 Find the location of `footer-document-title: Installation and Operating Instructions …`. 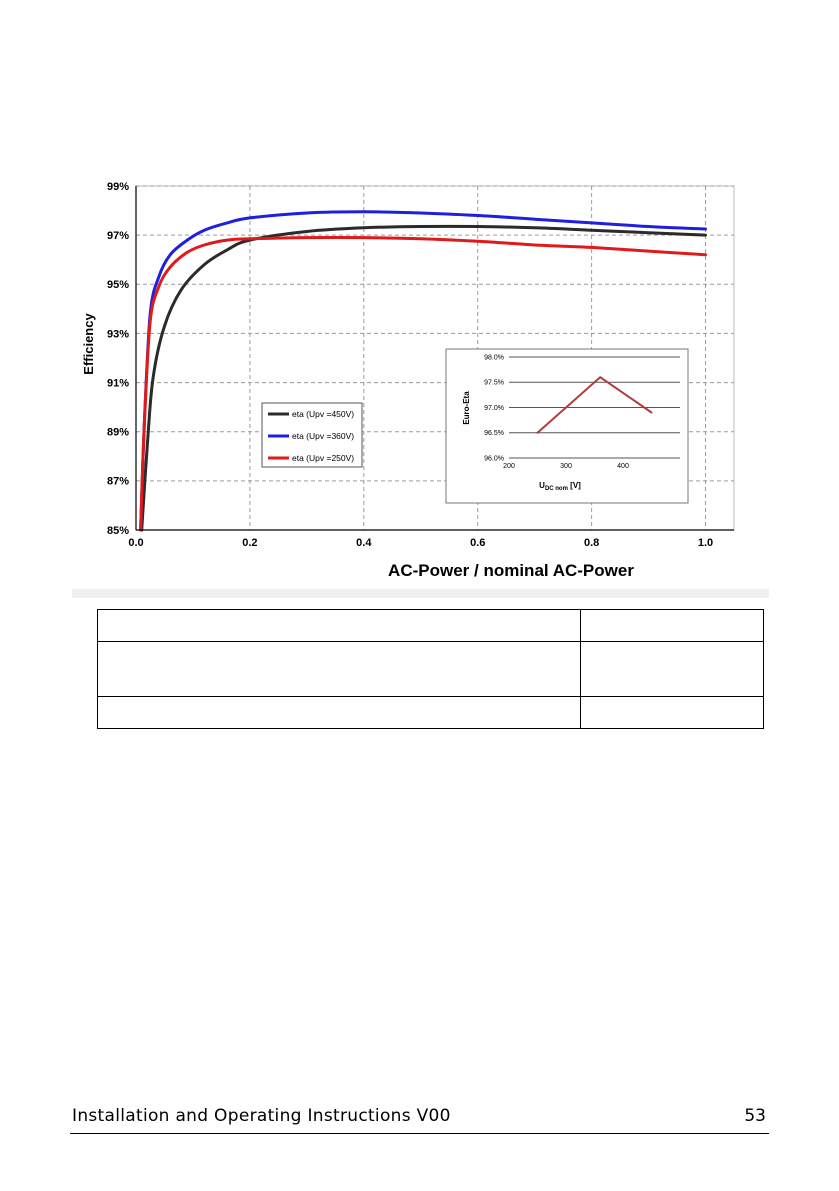

footer-document-title: Installation and Operating Instructions … is located at coordinates (261, 1116).